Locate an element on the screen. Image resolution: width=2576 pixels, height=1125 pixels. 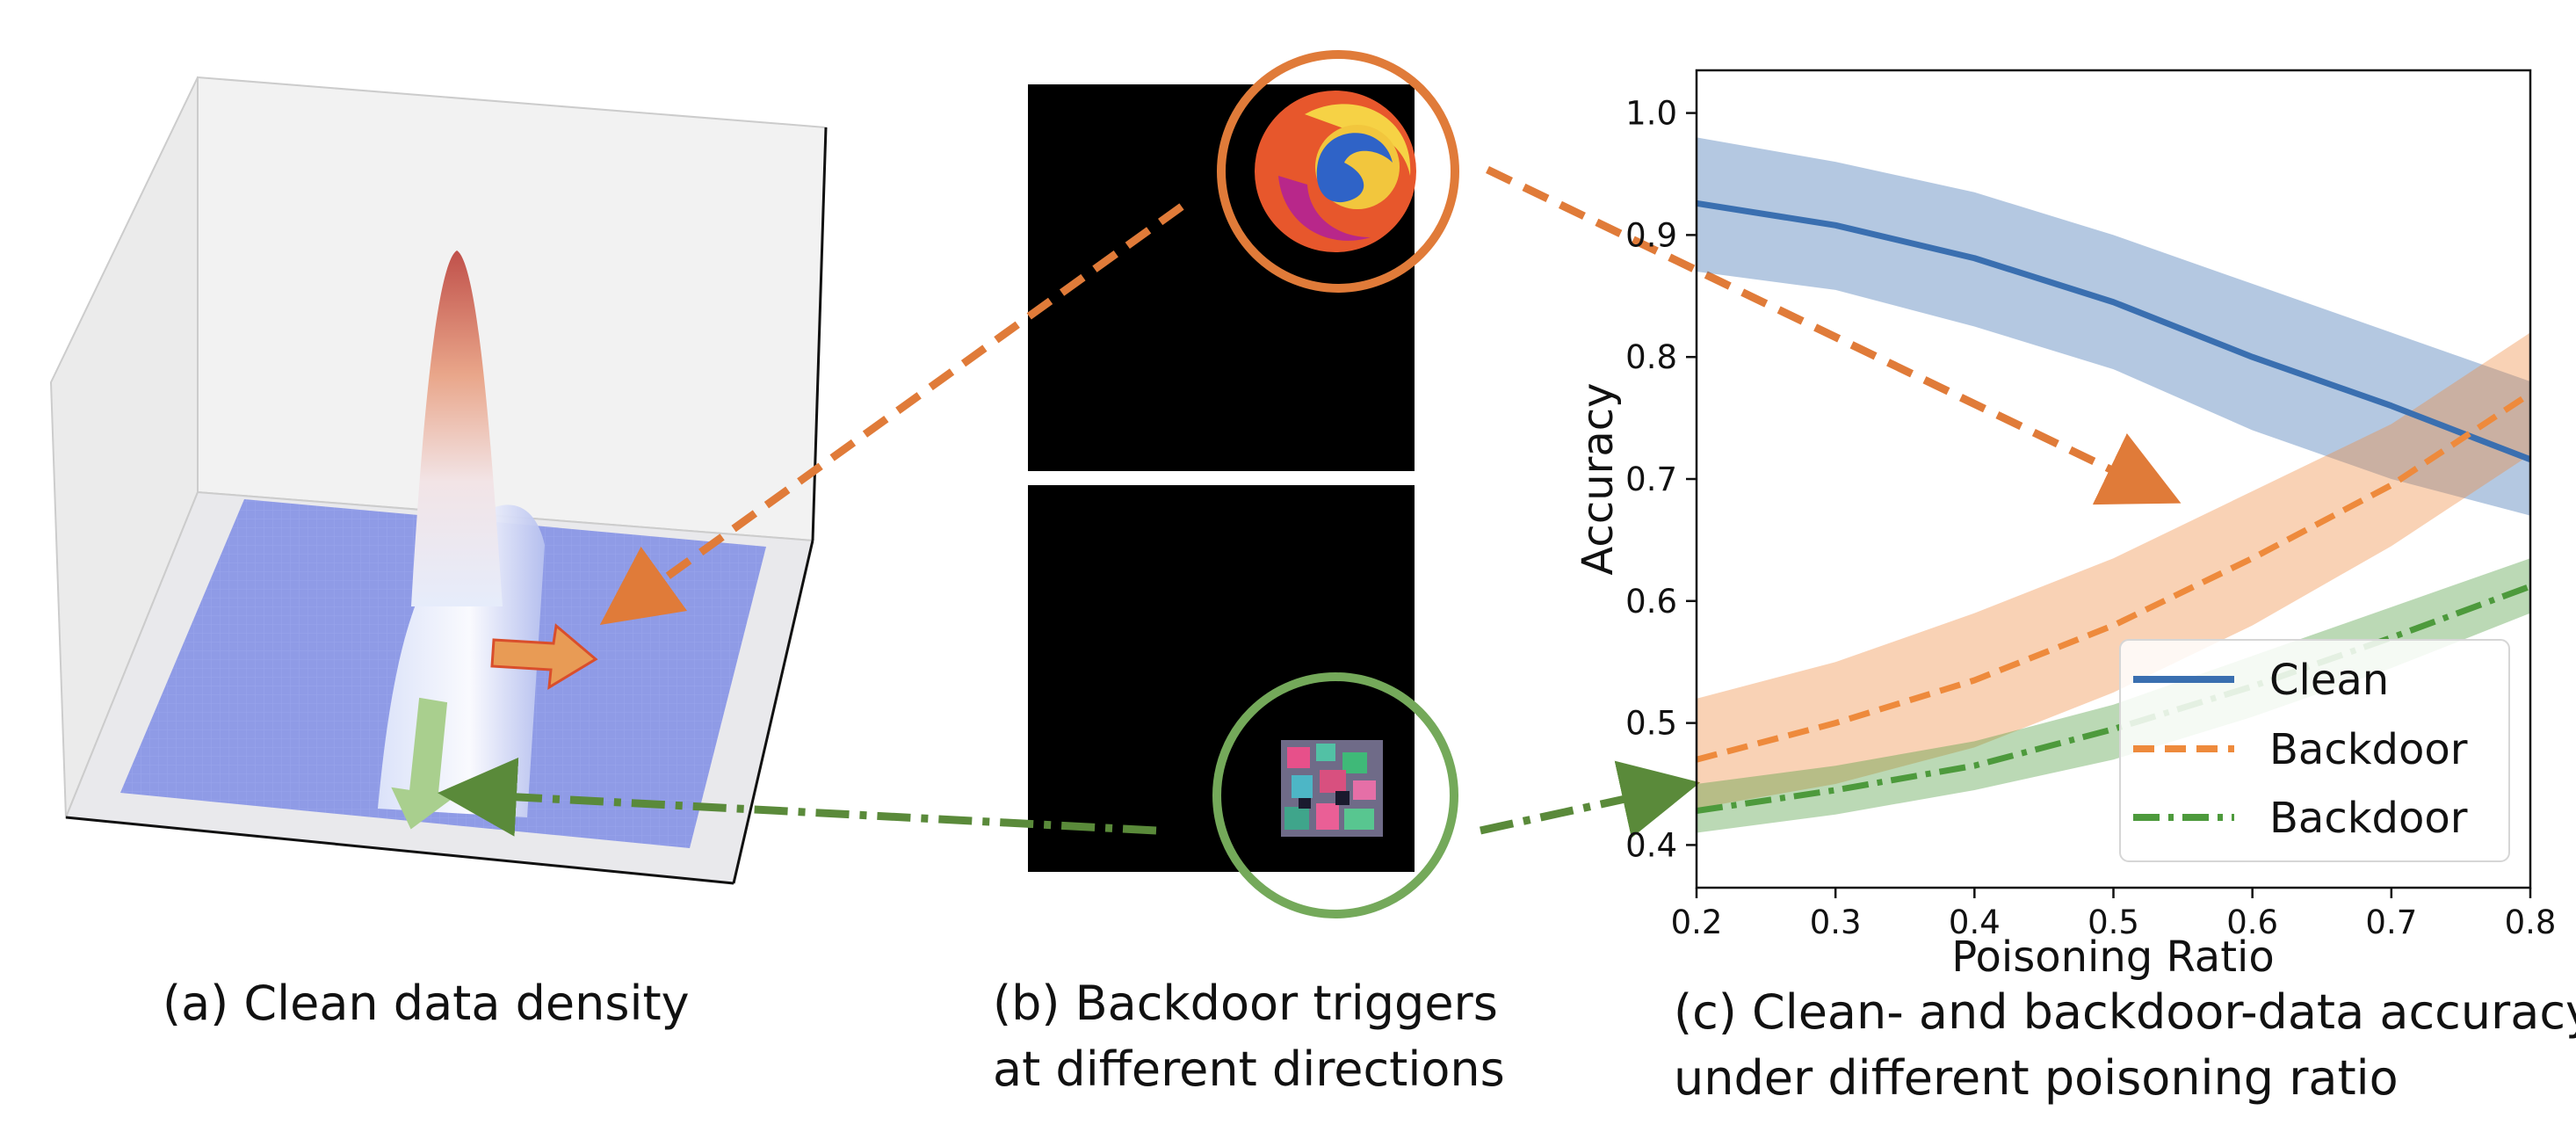
triggers-panel is located at coordinates (1243, 484).